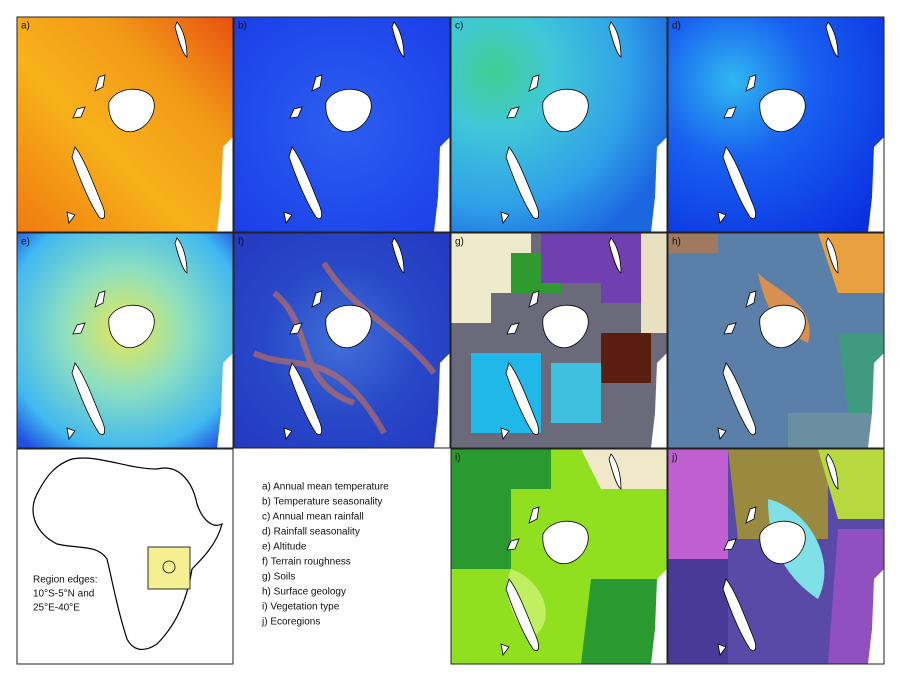 The image size is (900, 677). I want to click on panel-label: f), so click(241, 242).